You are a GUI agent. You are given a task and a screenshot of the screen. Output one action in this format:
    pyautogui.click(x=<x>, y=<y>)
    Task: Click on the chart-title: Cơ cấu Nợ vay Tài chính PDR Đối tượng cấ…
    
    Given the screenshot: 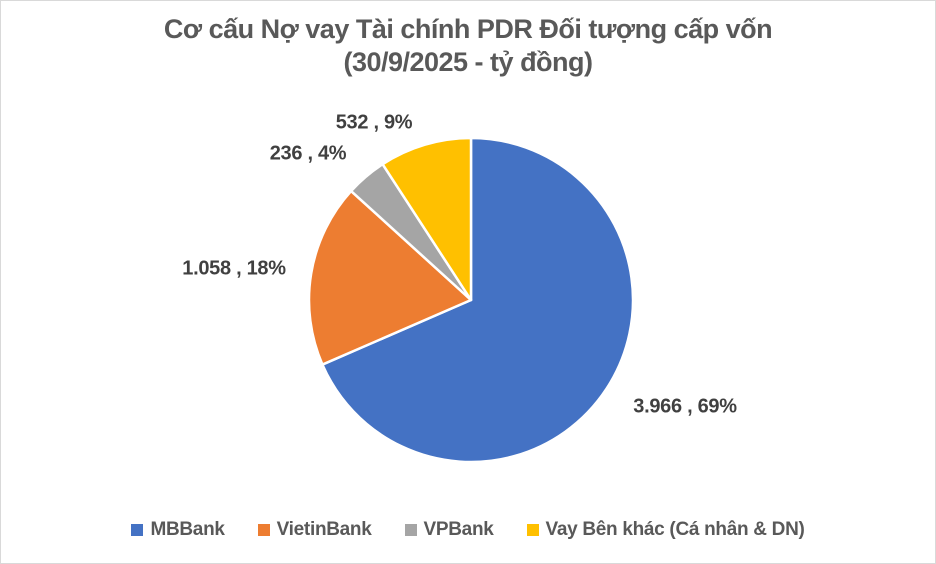 What is the action you would take?
    pyautogui.click(x=468, y=46)
    